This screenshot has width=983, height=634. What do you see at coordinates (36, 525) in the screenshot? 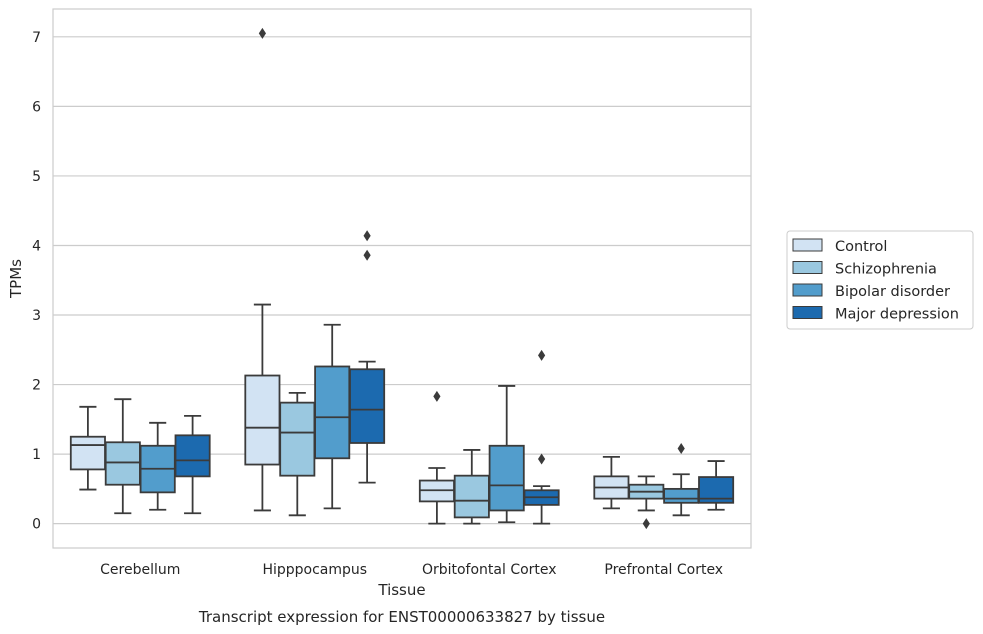
I see `y-tick-label: 0` at bounding box center [36, 525].